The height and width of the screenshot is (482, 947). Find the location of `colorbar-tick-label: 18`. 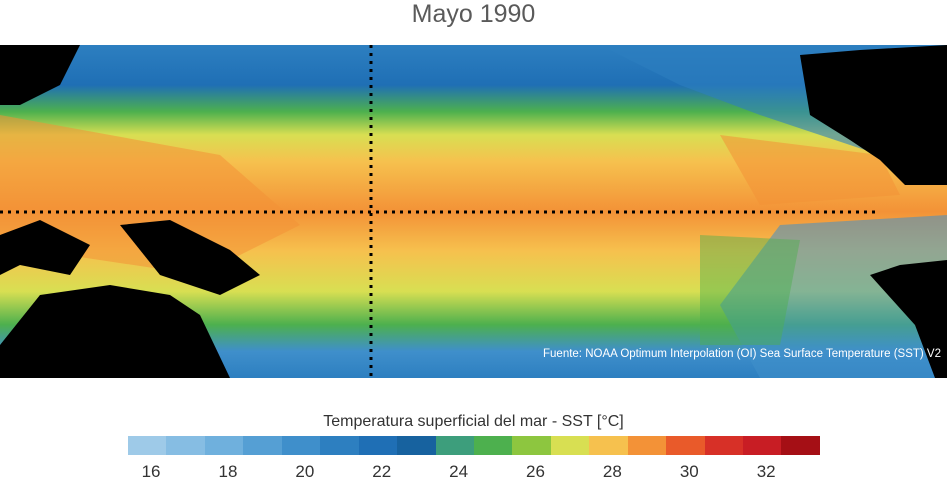

colorbar-tick-label: 18 is located at coordinates (228, 471).